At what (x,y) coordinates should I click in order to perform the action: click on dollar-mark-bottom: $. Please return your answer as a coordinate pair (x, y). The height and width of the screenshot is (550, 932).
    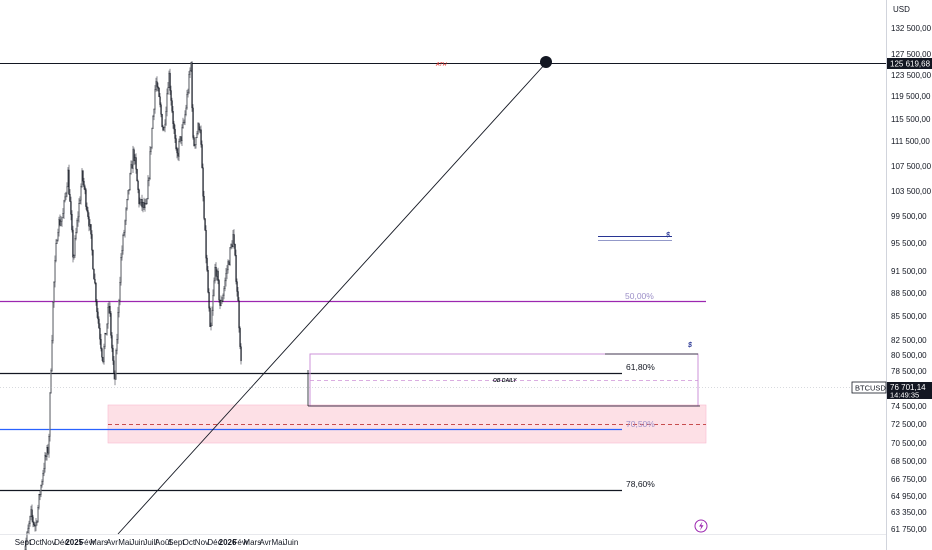
    Looking at the image, I should click on (689, 345).